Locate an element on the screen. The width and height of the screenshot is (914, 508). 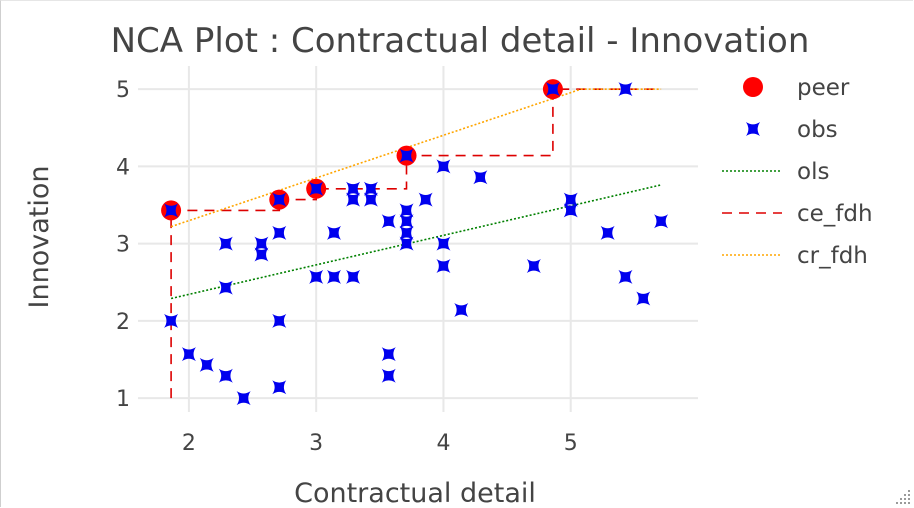
legend-item-ols: ols is located at coordinates (775, 172).